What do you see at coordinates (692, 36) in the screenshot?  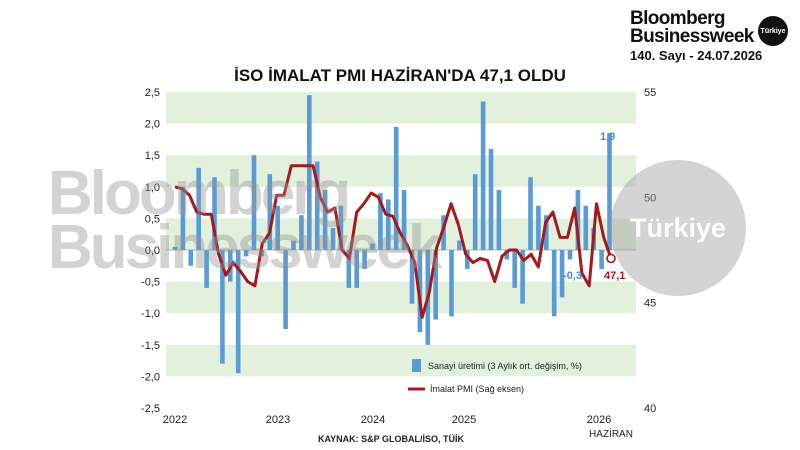 I see `brand-line-2: Businessweek` at bounding box center [692, 36].